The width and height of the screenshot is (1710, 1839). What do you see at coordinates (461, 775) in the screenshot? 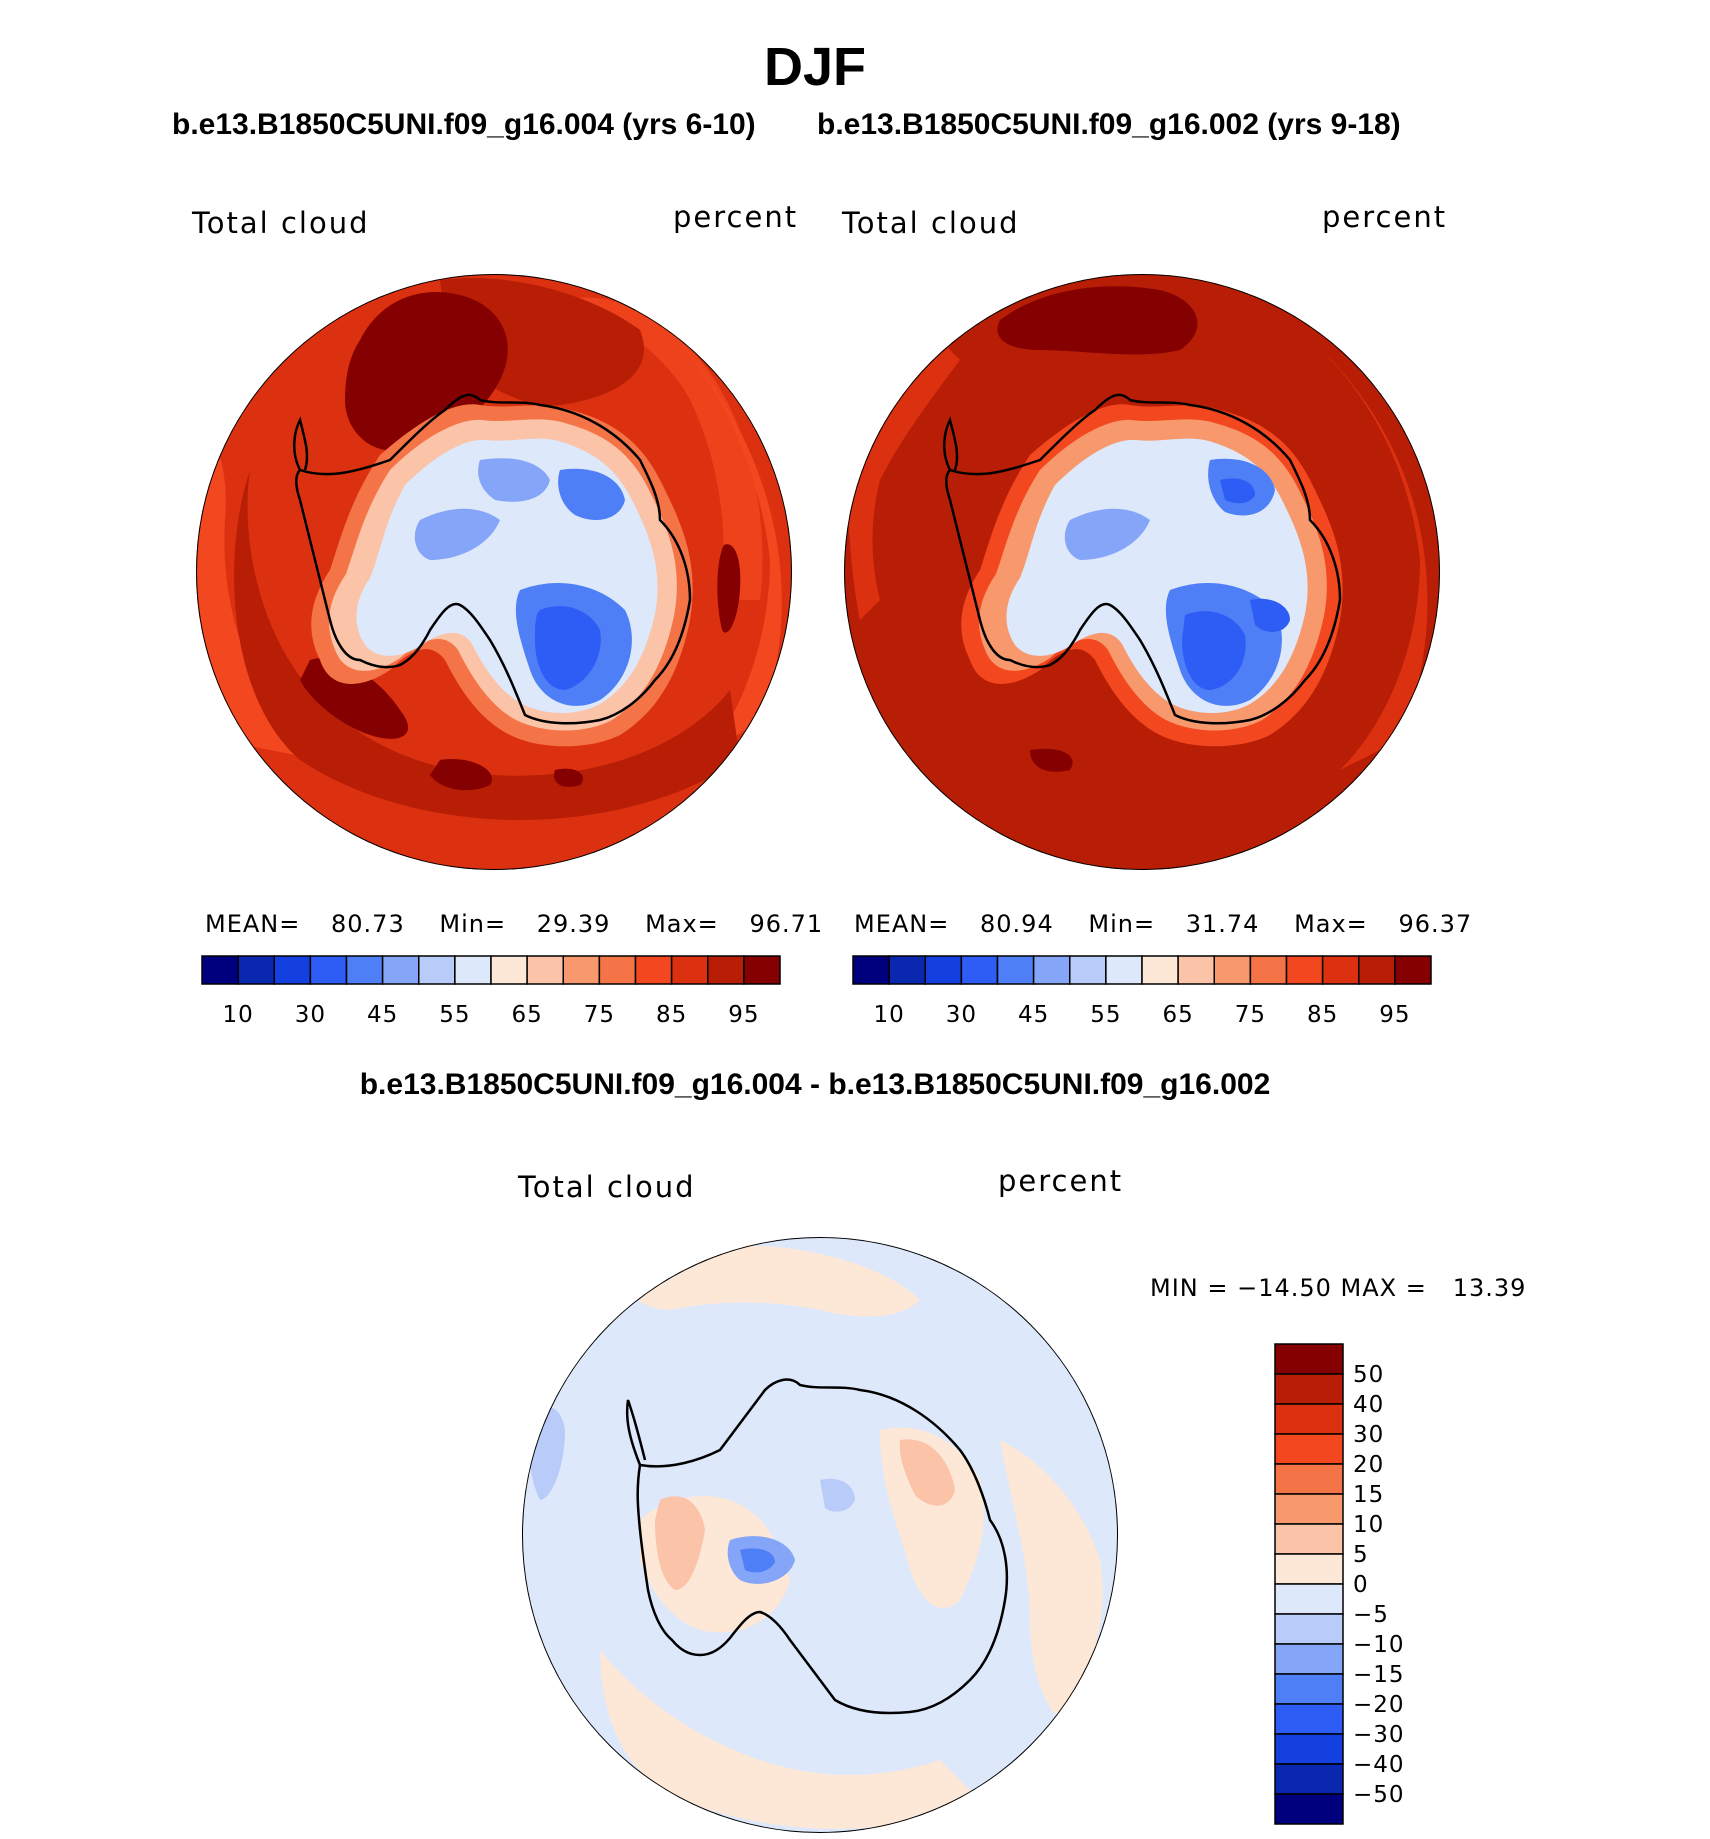
I see `panel1-max-patch-south` at bounding box center [461, 775].